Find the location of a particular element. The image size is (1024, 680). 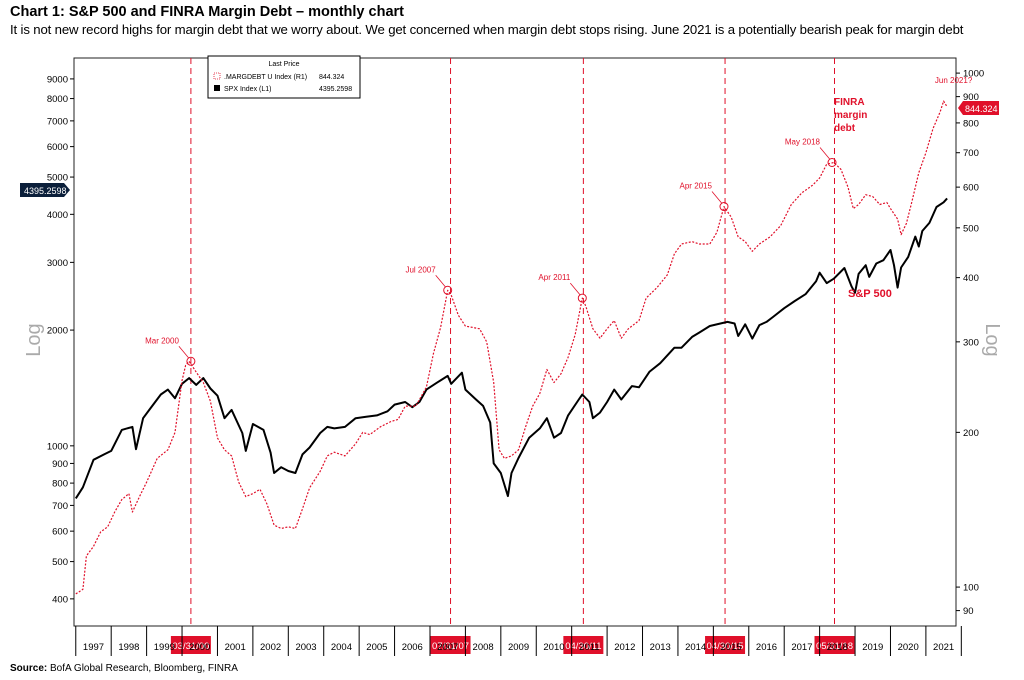

left-axis-tick-label: 7000 is located at coordinates (57, 121).